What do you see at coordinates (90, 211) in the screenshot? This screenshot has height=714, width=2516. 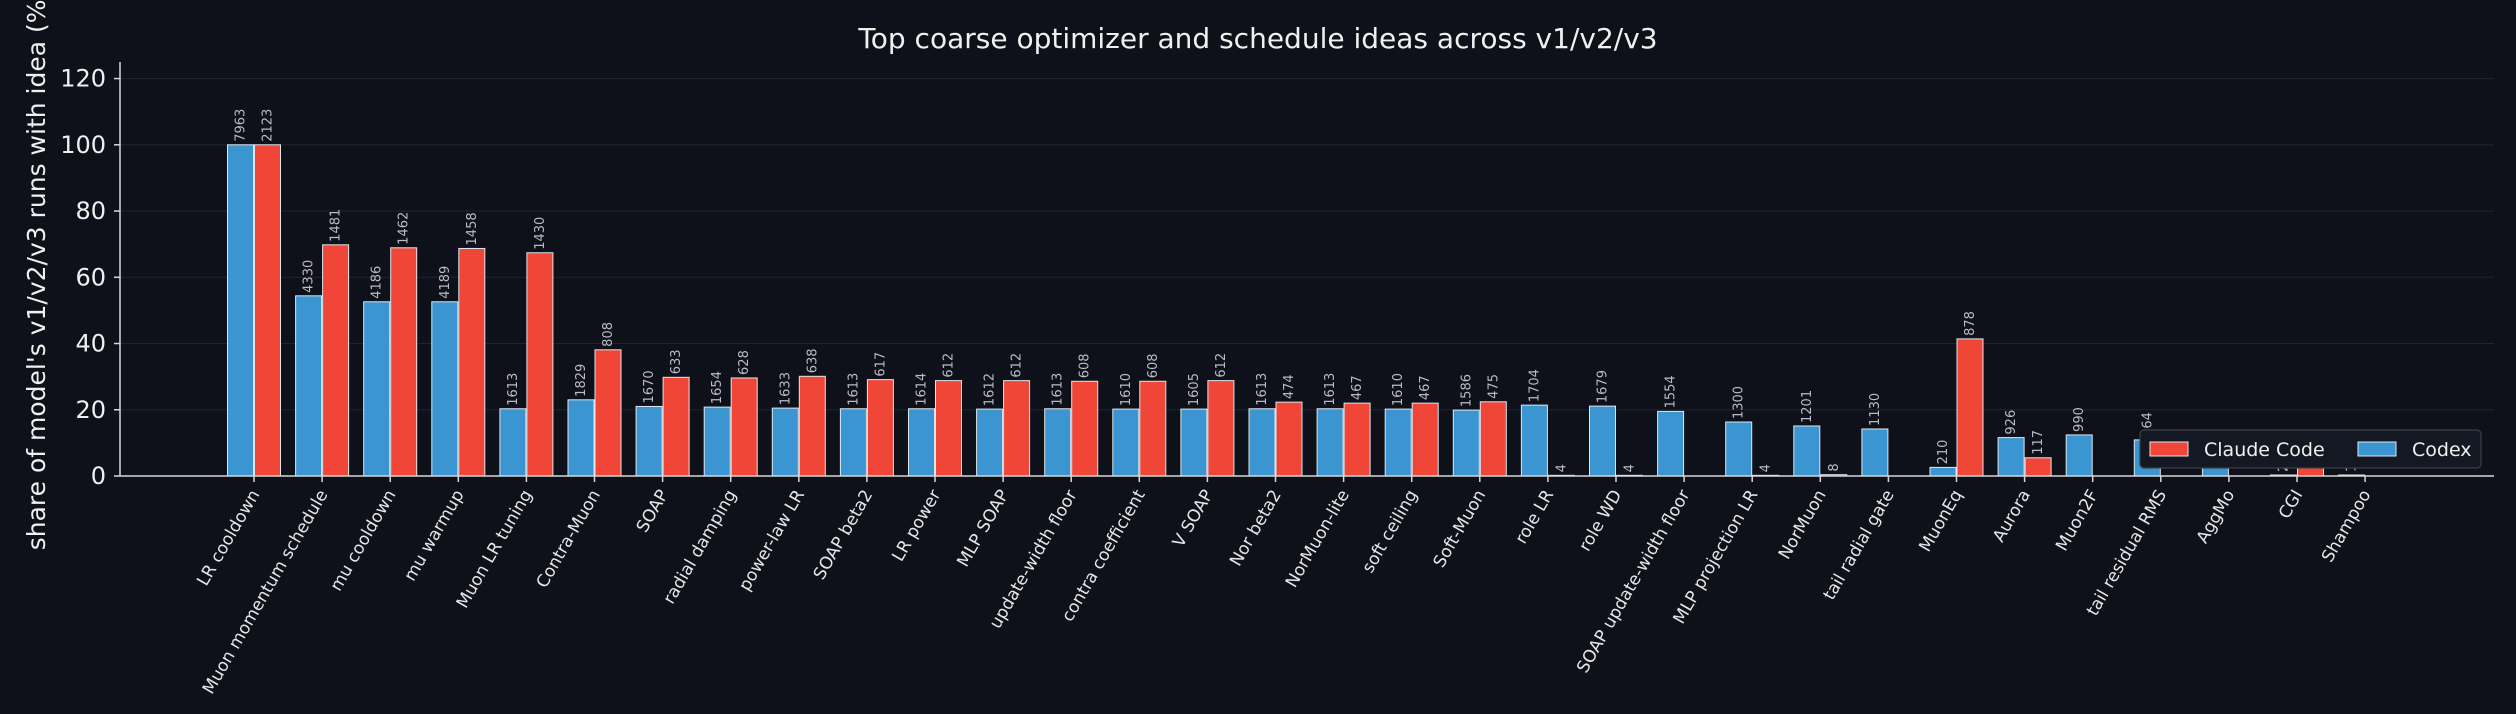 I see `y-tick-label: 80` at bounding box center [90, 211].